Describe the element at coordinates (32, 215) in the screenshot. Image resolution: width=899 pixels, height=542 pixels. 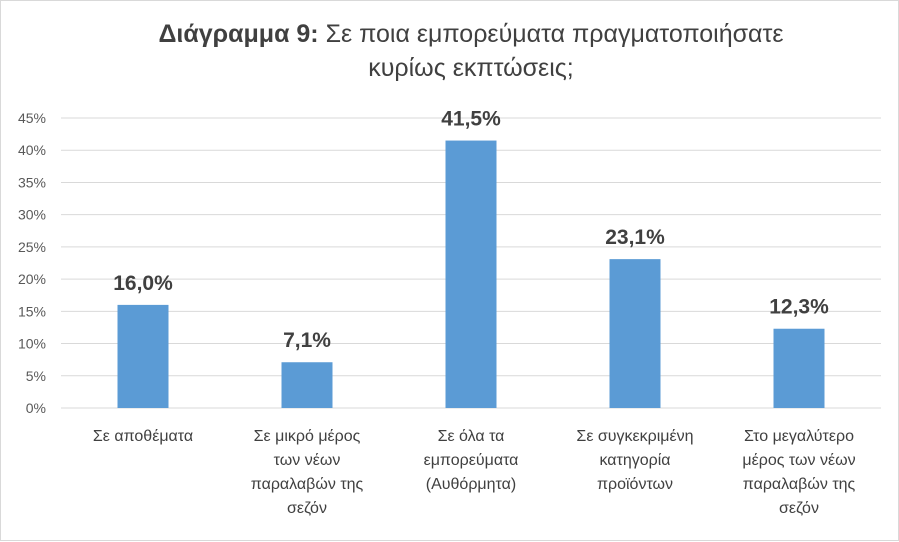
I see `y-tick-label: 30%` at that location.